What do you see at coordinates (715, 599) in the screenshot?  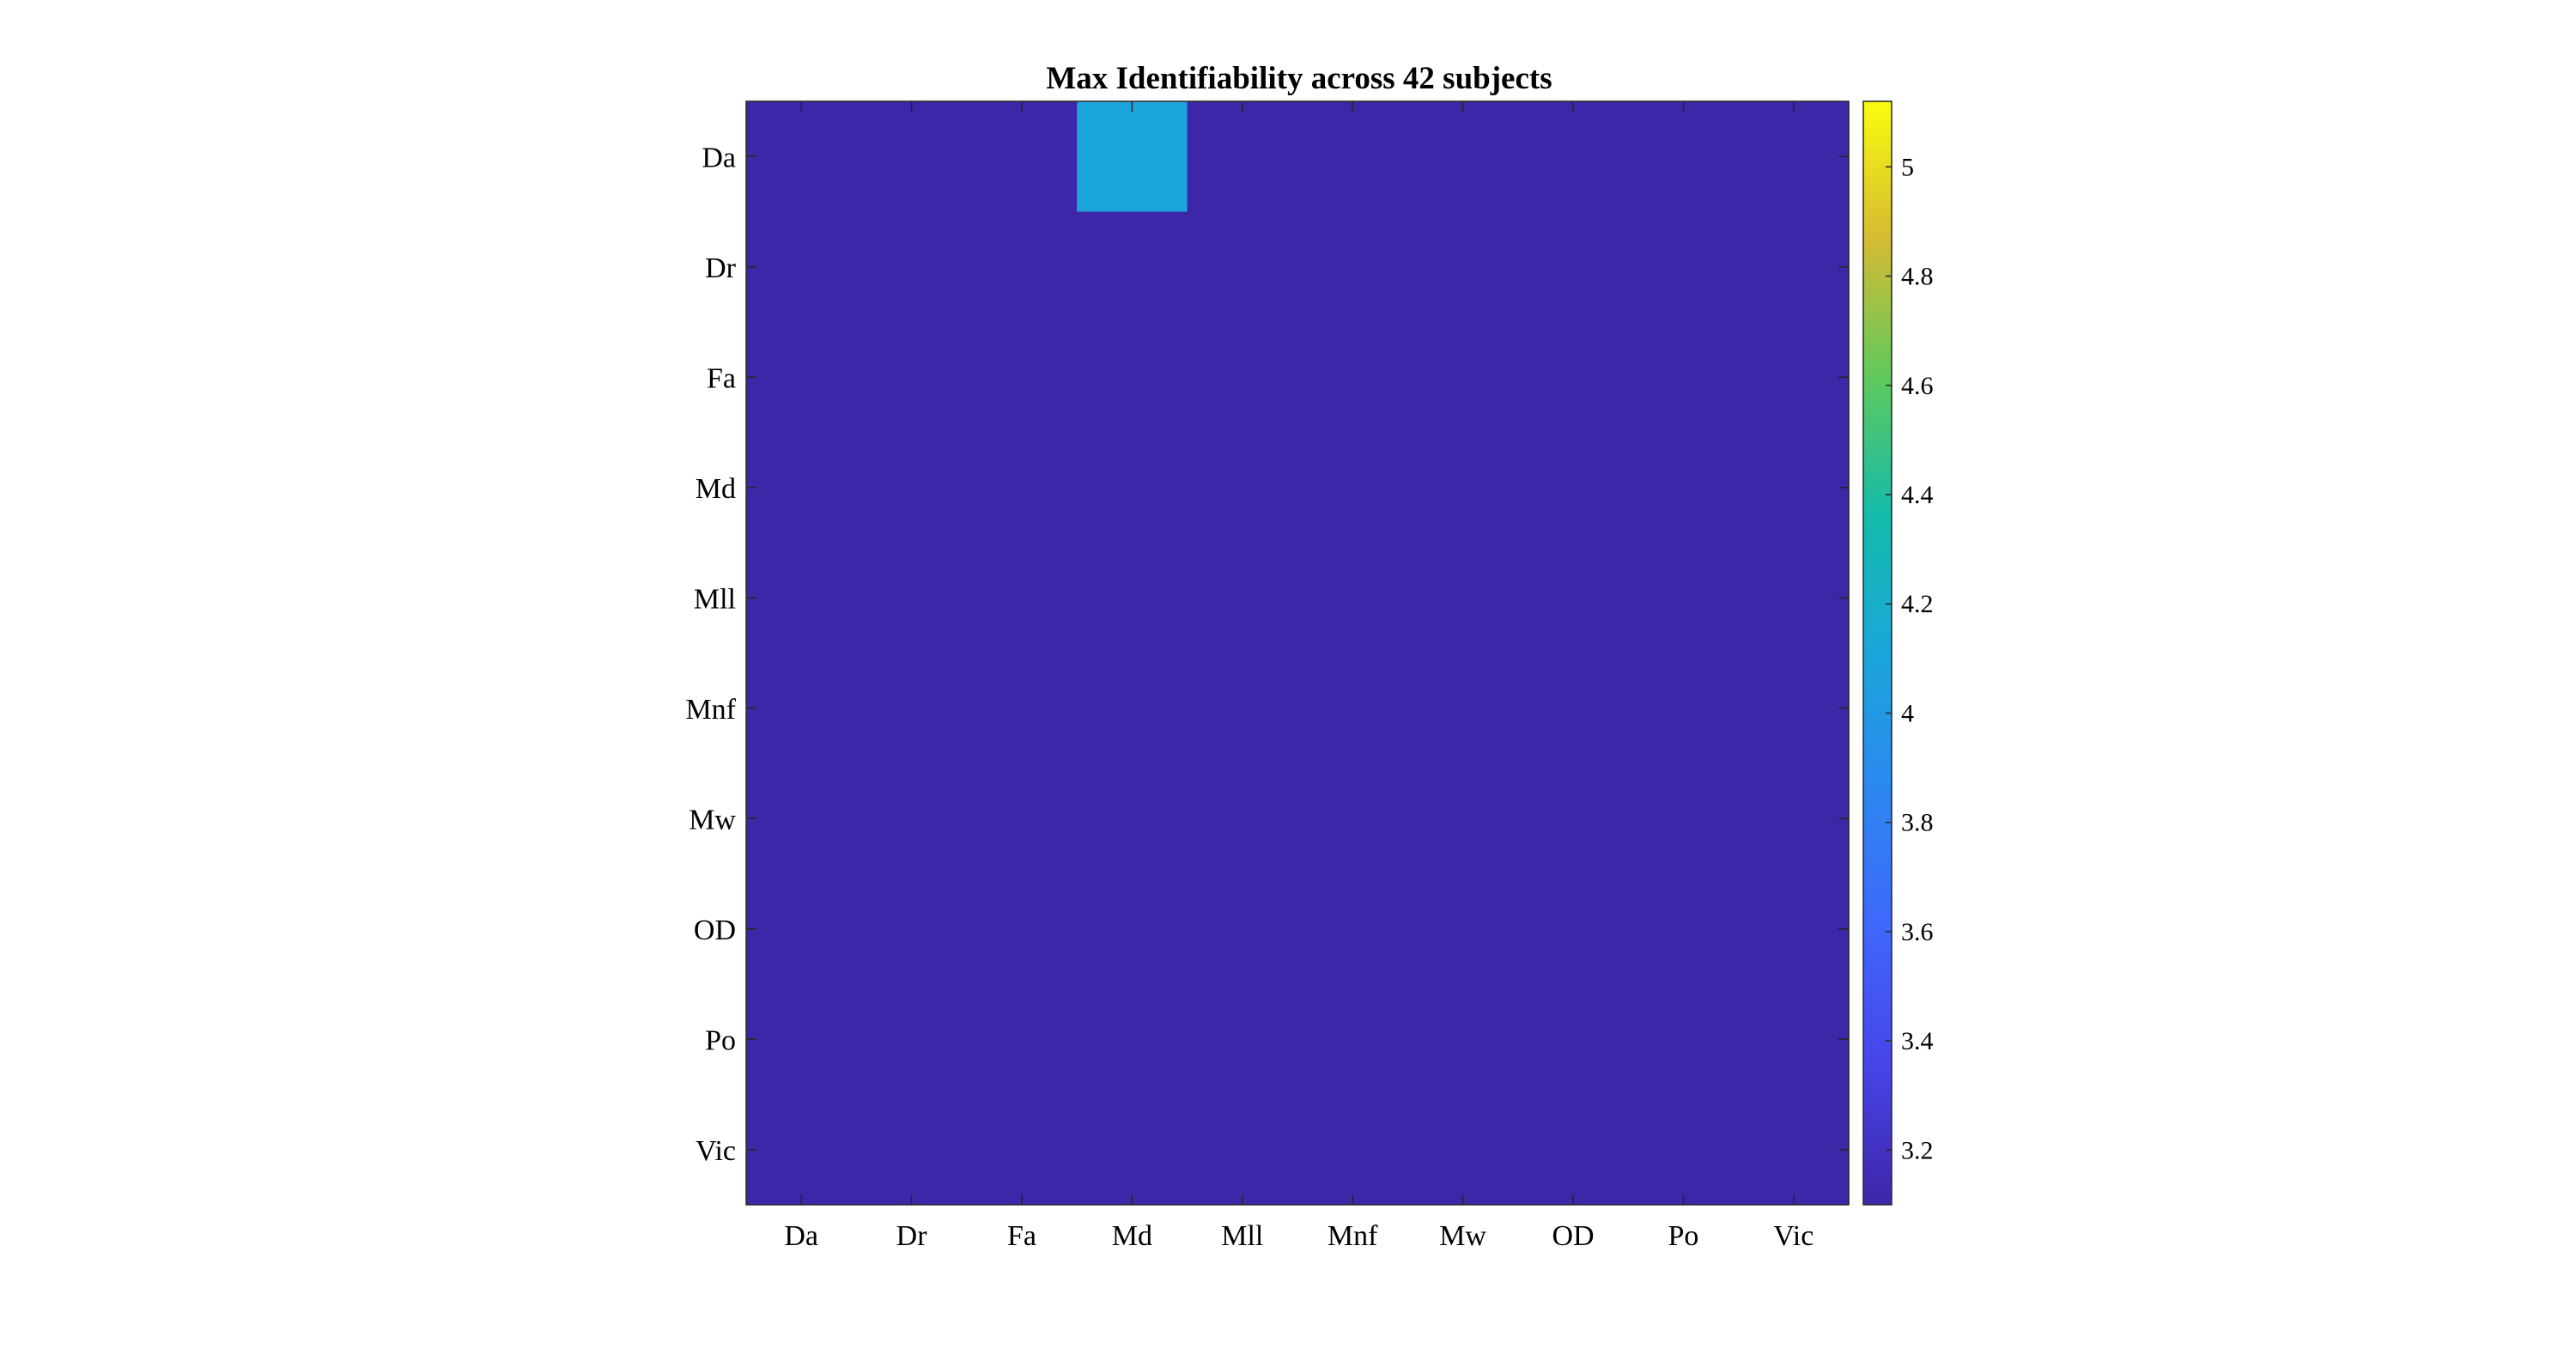 I see `y-tick-label: Mll` at bounding box center [715, 599].